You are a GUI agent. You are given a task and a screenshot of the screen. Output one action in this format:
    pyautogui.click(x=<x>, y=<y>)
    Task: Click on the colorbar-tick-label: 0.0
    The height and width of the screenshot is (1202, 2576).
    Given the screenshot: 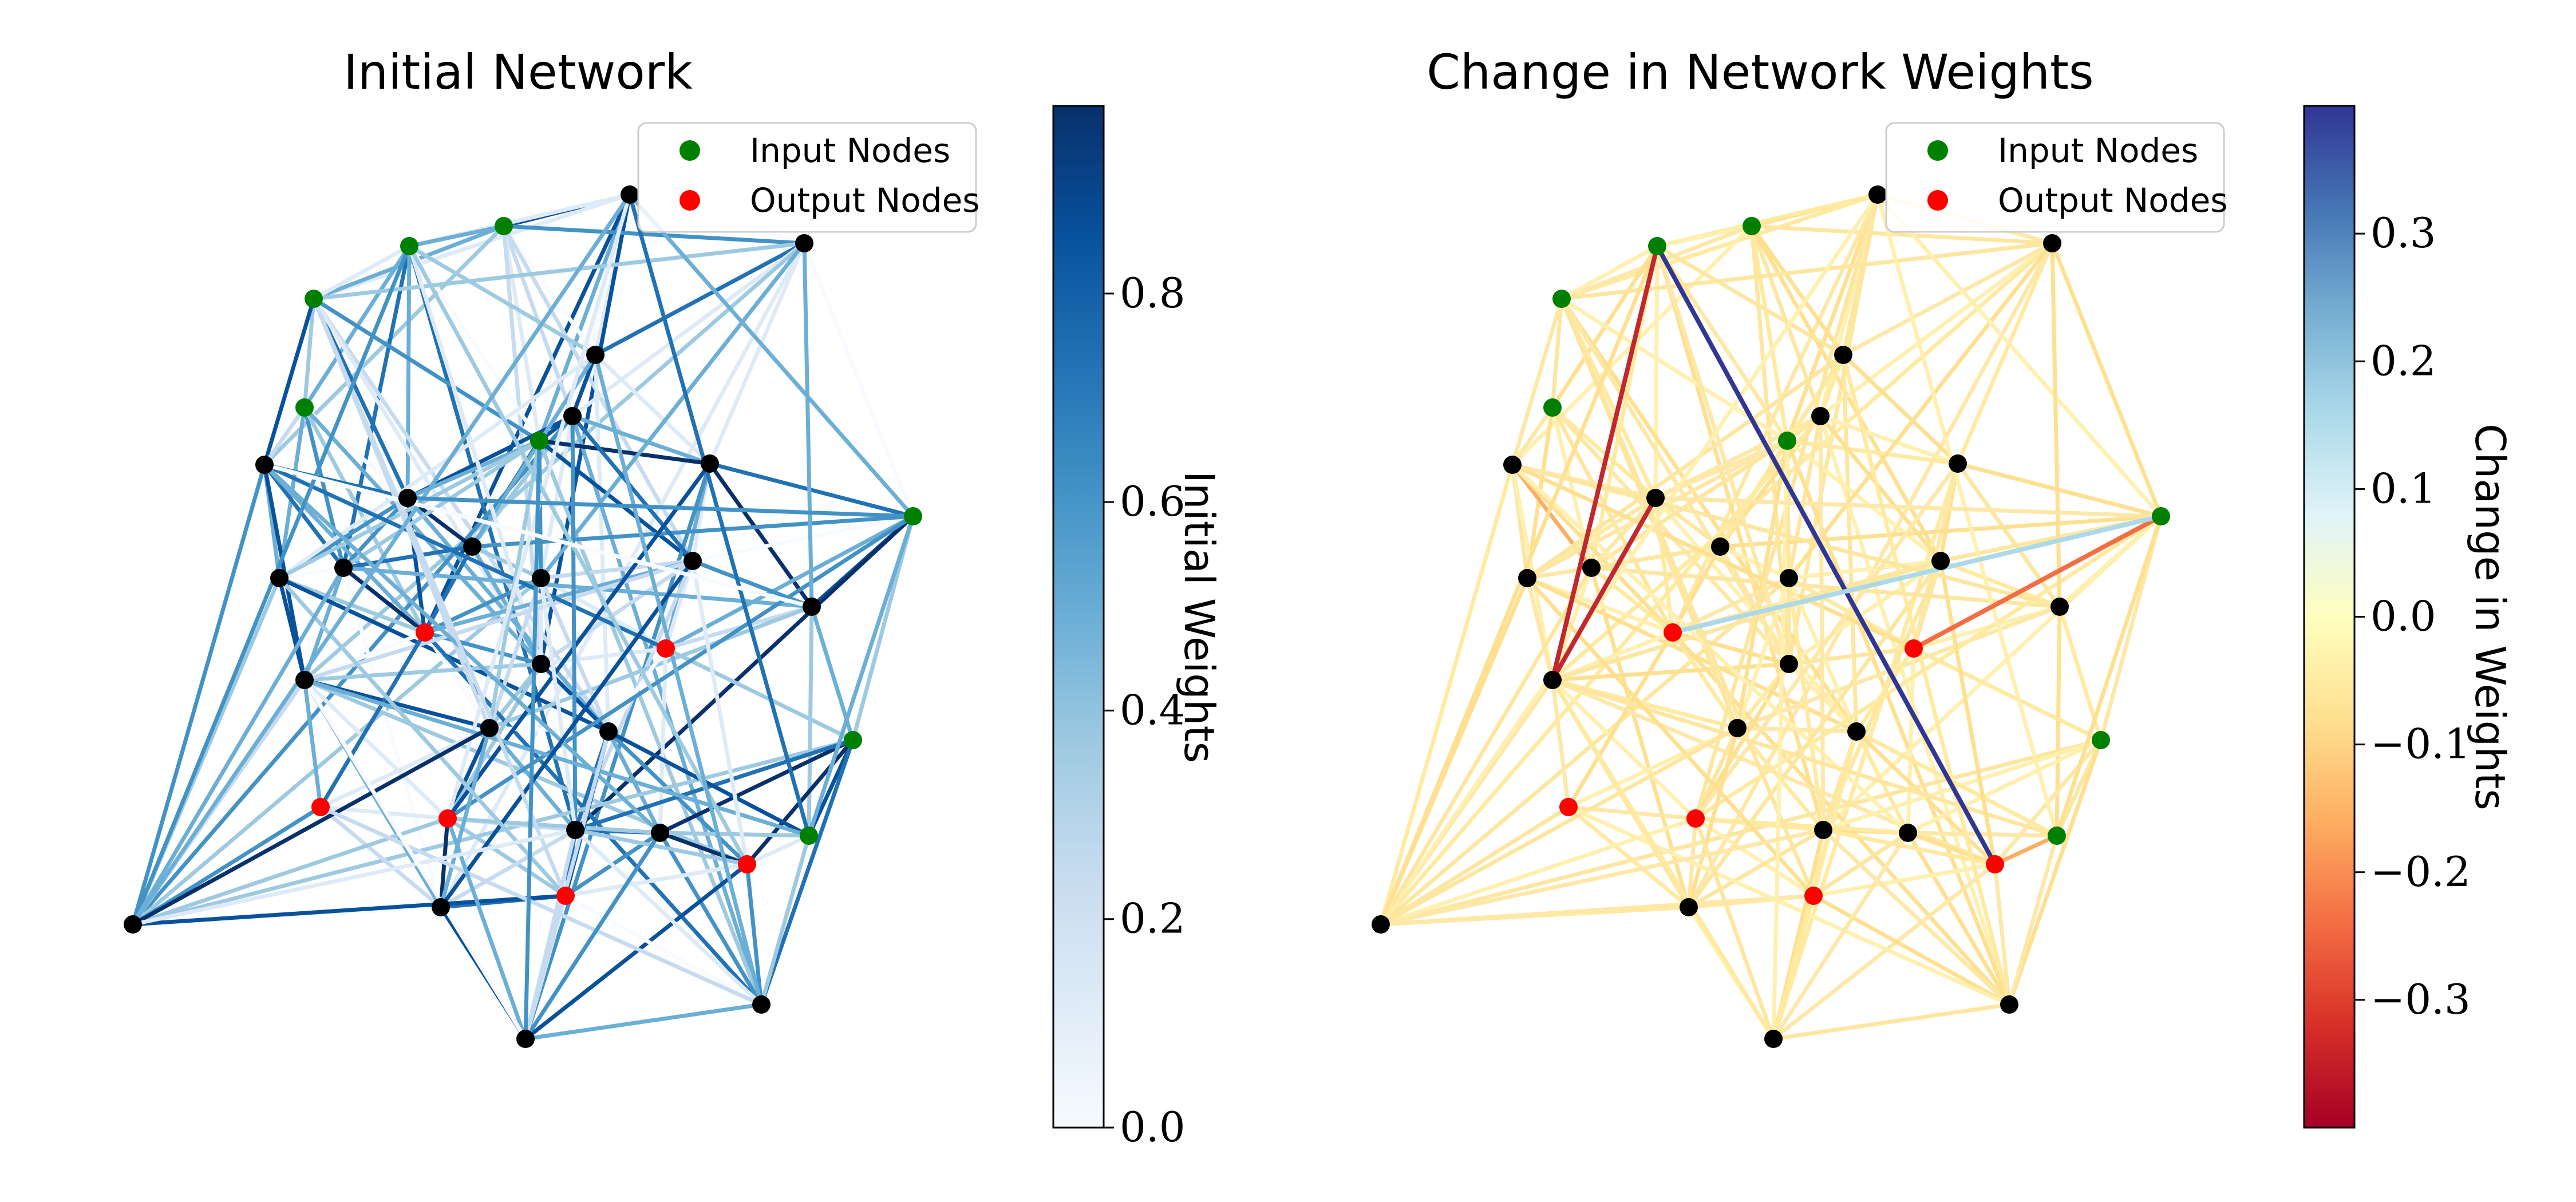 What is the action you would take?
    pyautogui.click(x=2403, y=616)
    